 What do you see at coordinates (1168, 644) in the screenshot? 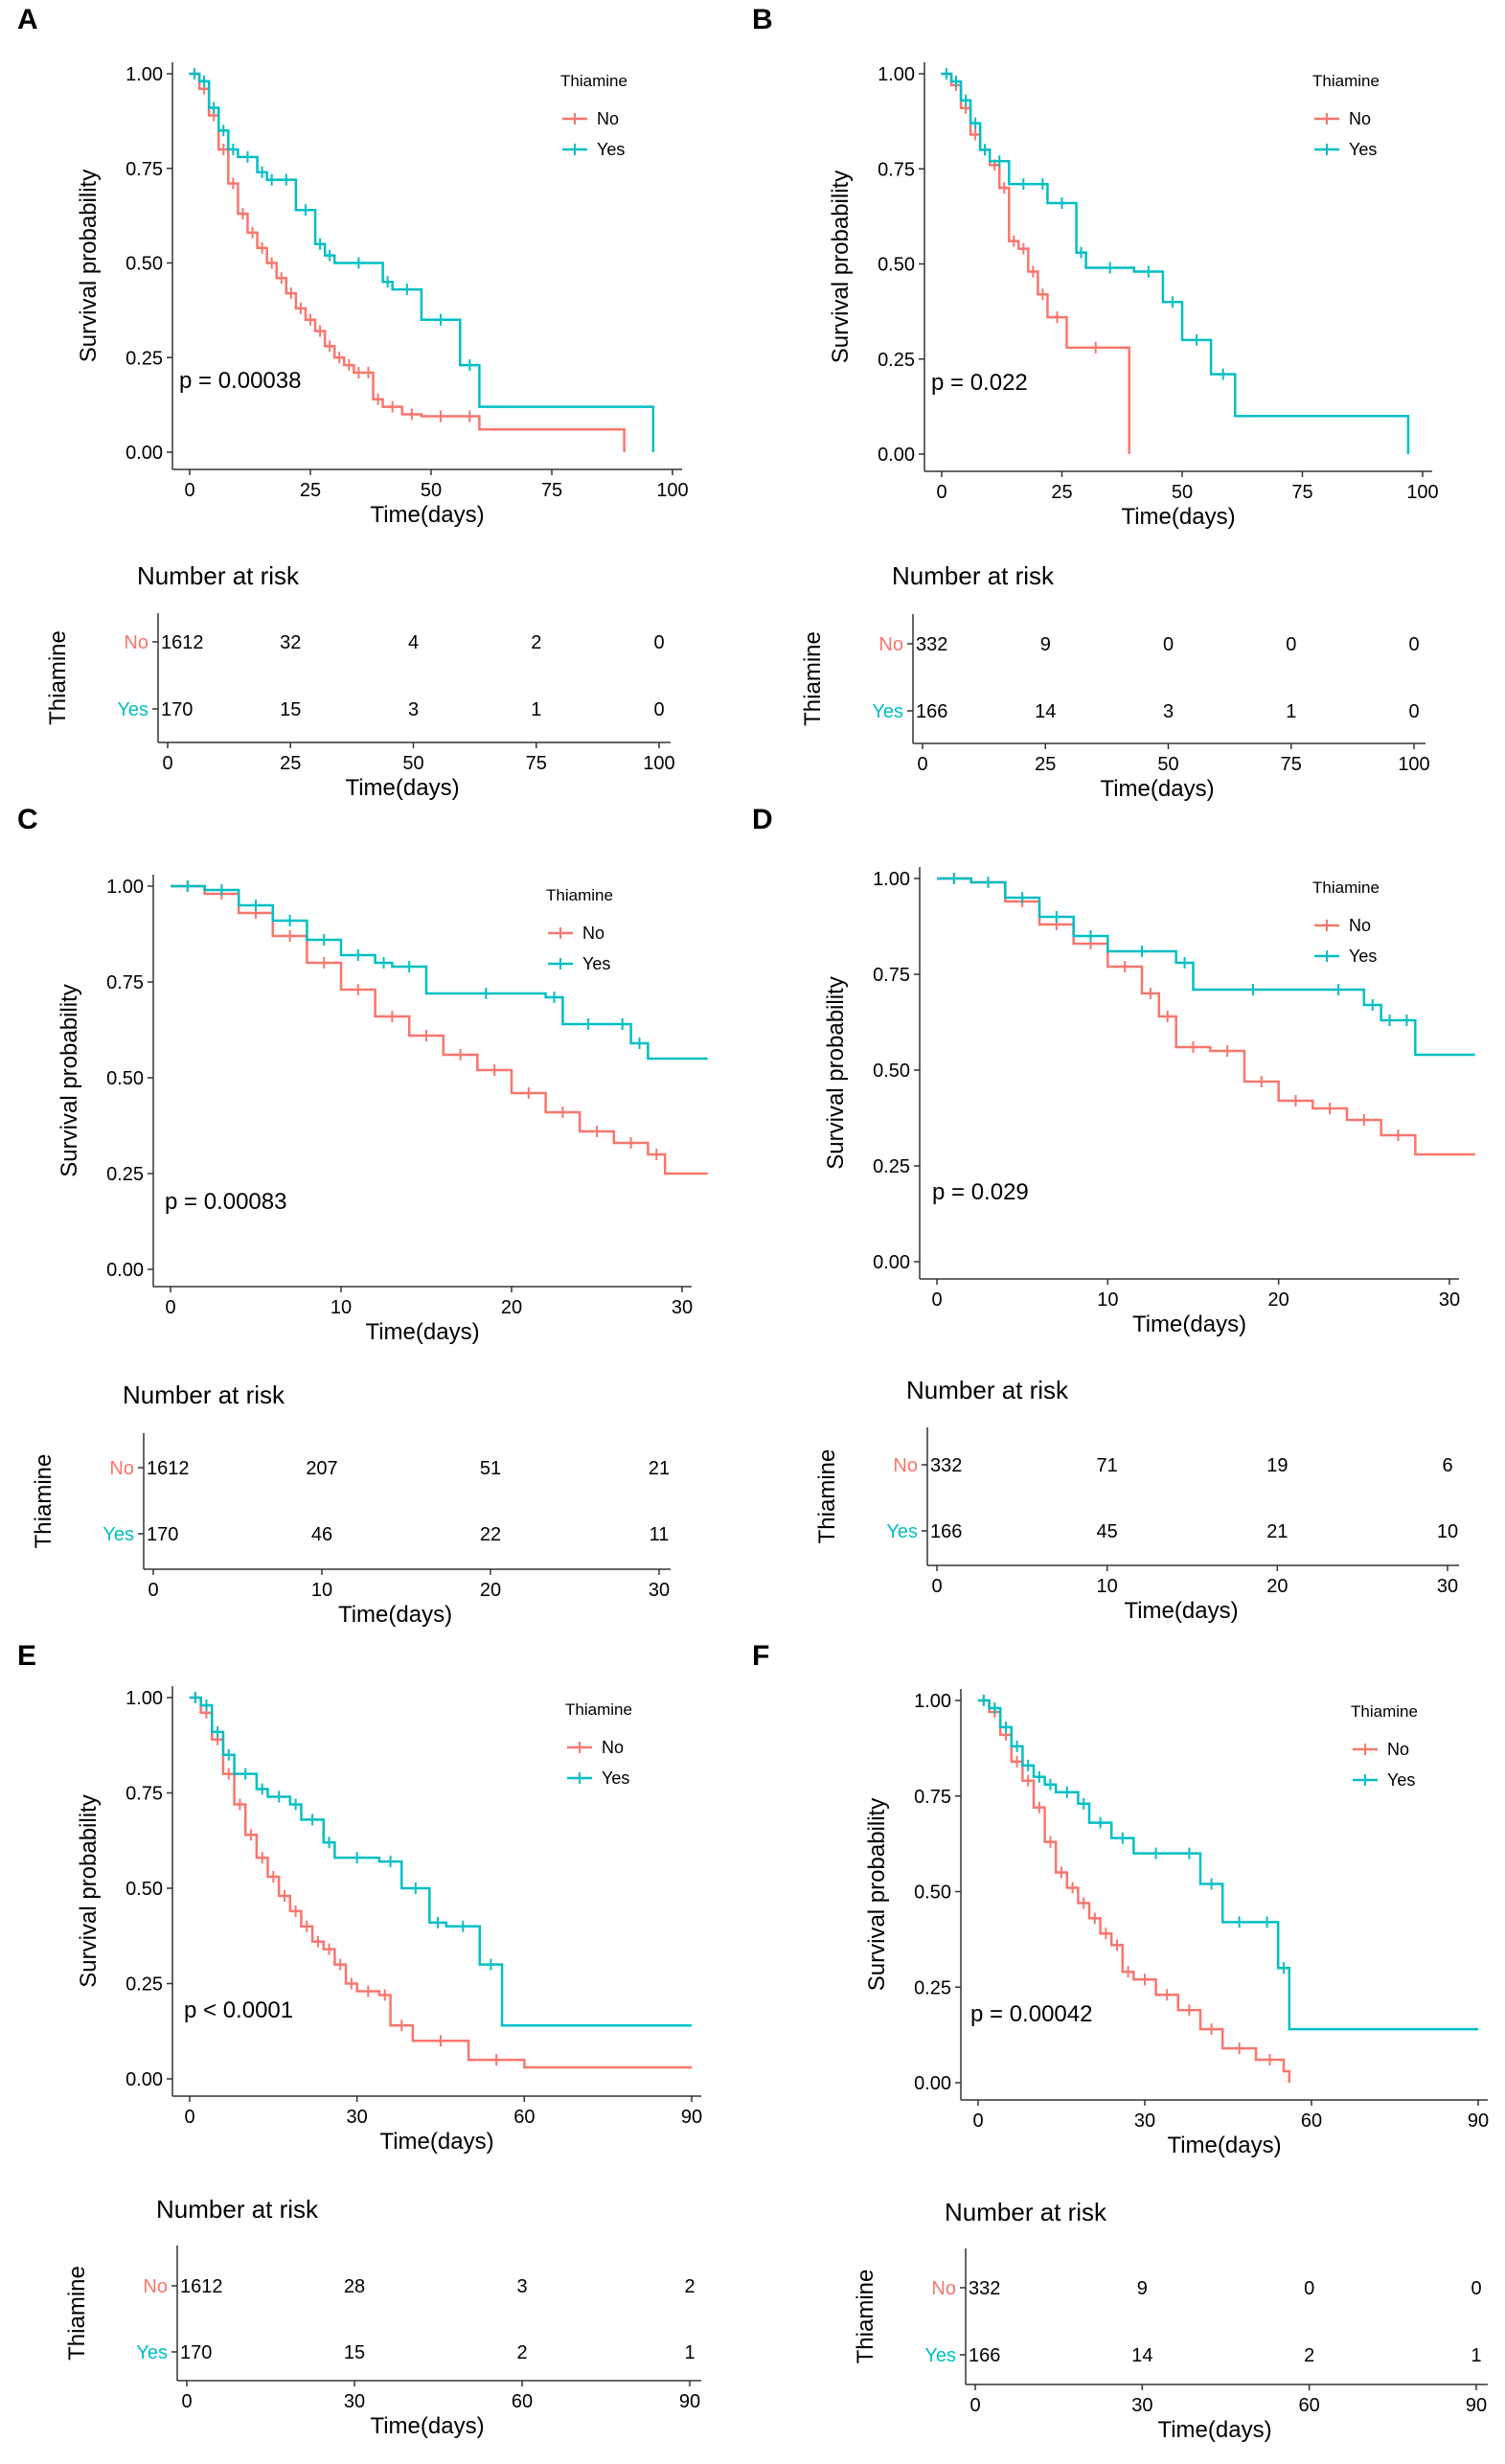
I see `panel-b-risk-count: 0` at bounding box center [1168, 644].